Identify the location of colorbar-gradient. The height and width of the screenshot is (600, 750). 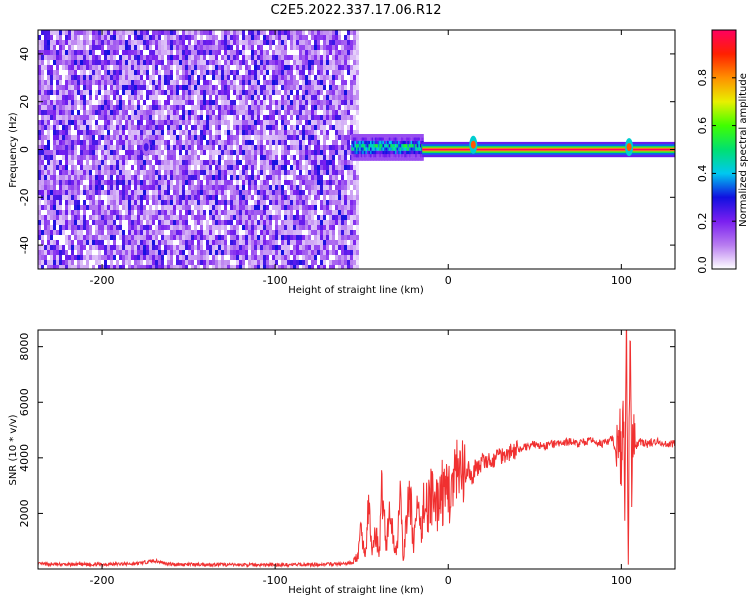
(724, 149).